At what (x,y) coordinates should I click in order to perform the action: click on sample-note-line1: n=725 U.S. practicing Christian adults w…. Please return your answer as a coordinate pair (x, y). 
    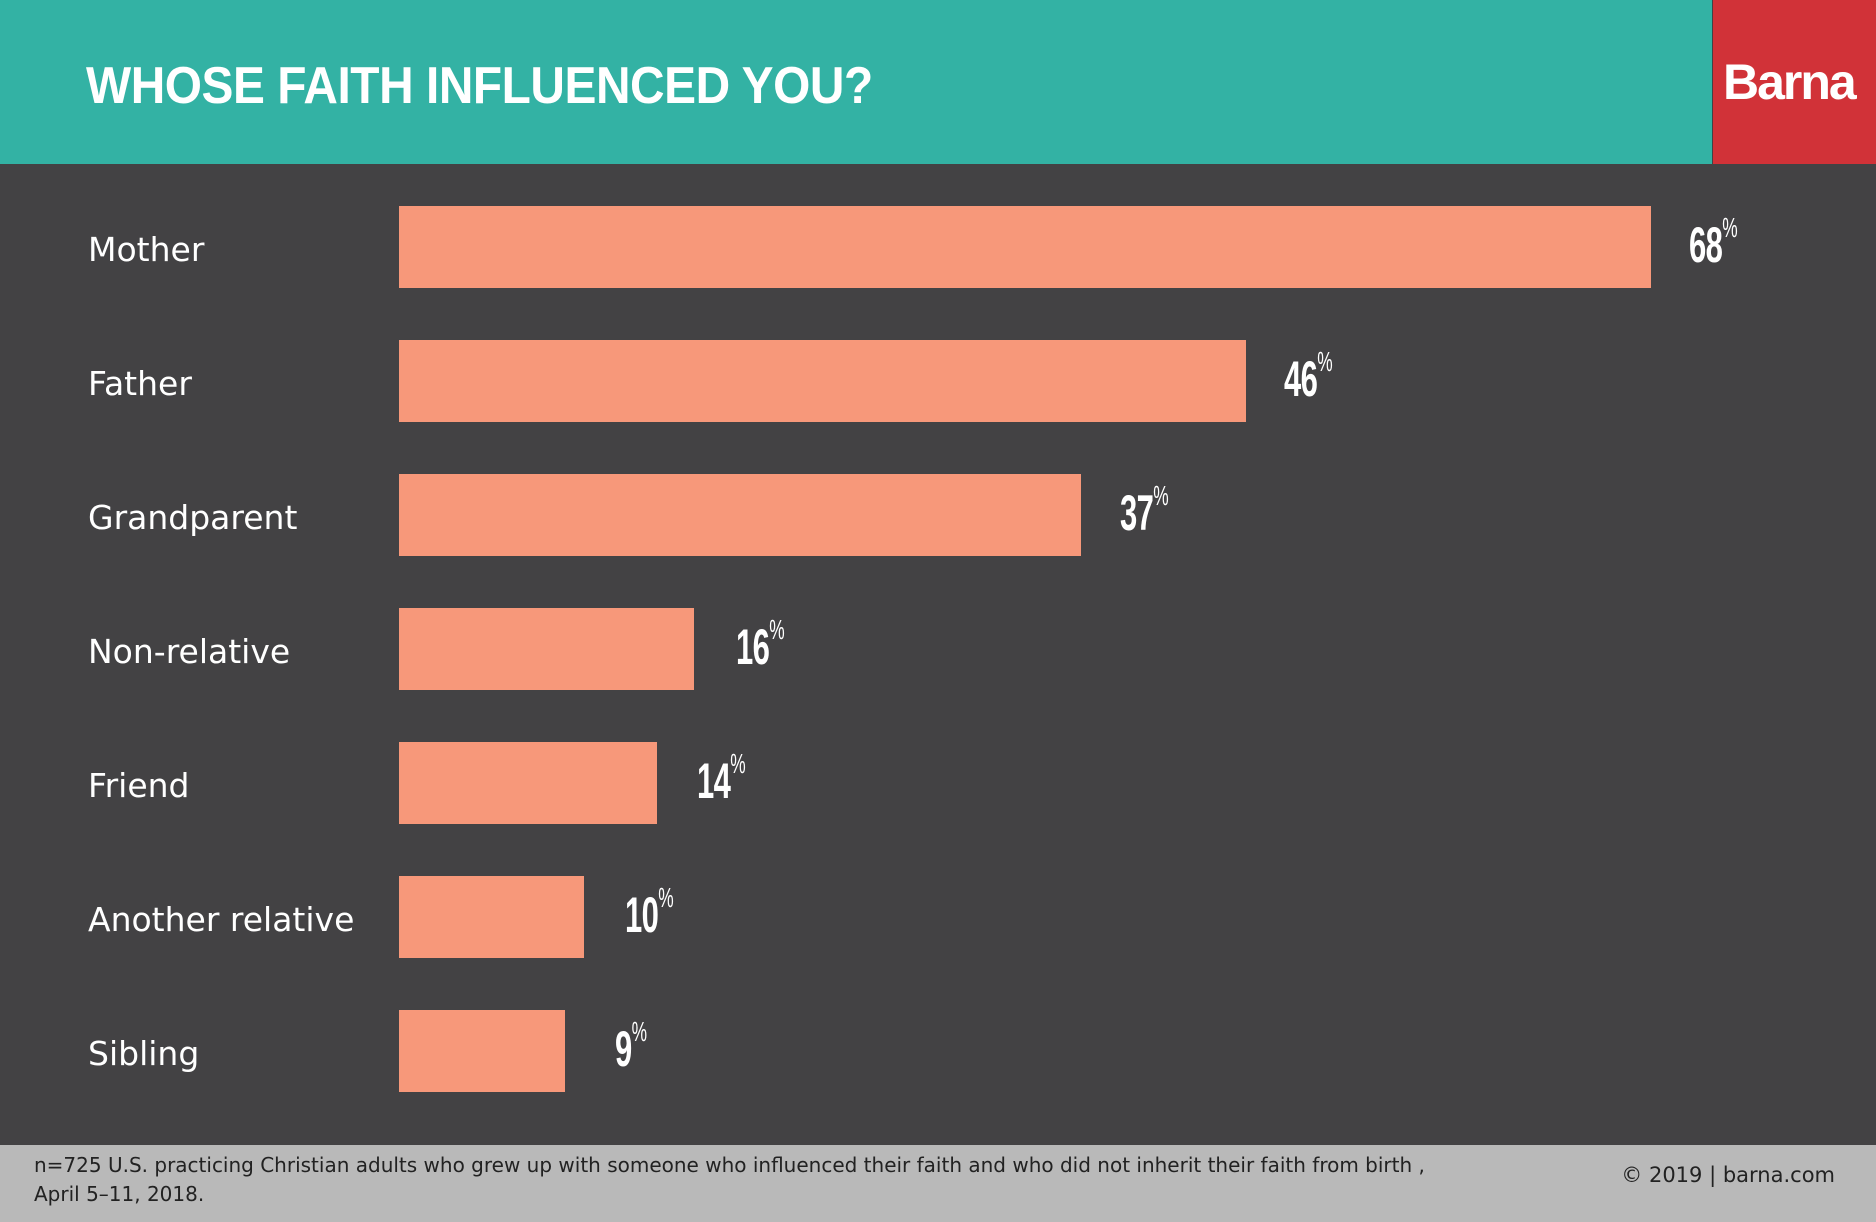
    Looking at the image, I should click on (729, 1165).